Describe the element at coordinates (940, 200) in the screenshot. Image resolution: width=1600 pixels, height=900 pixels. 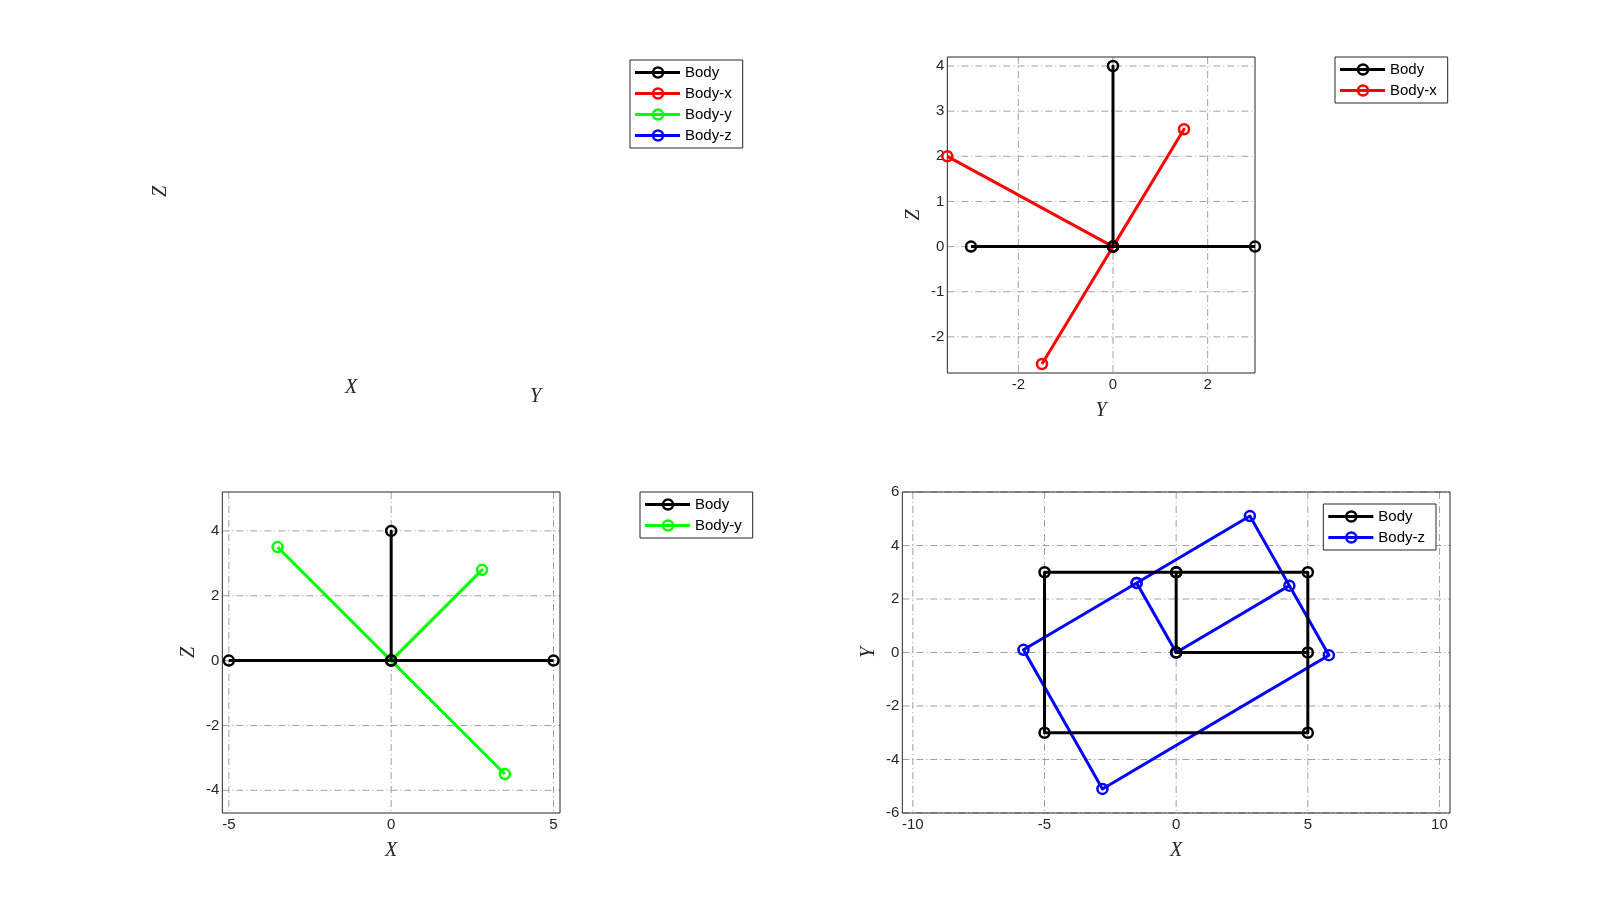
I see `y-tick-label: 1` at that location.